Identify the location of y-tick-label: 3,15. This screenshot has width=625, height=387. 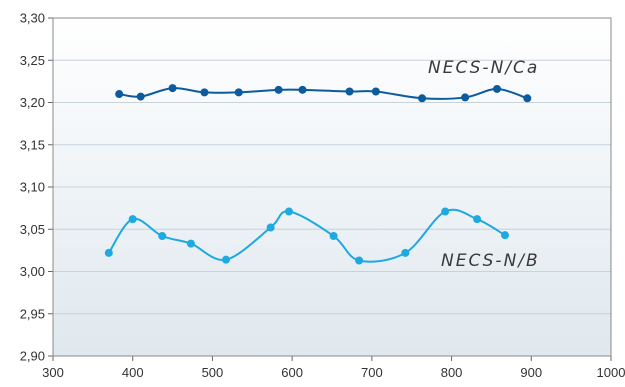
(32, 144).